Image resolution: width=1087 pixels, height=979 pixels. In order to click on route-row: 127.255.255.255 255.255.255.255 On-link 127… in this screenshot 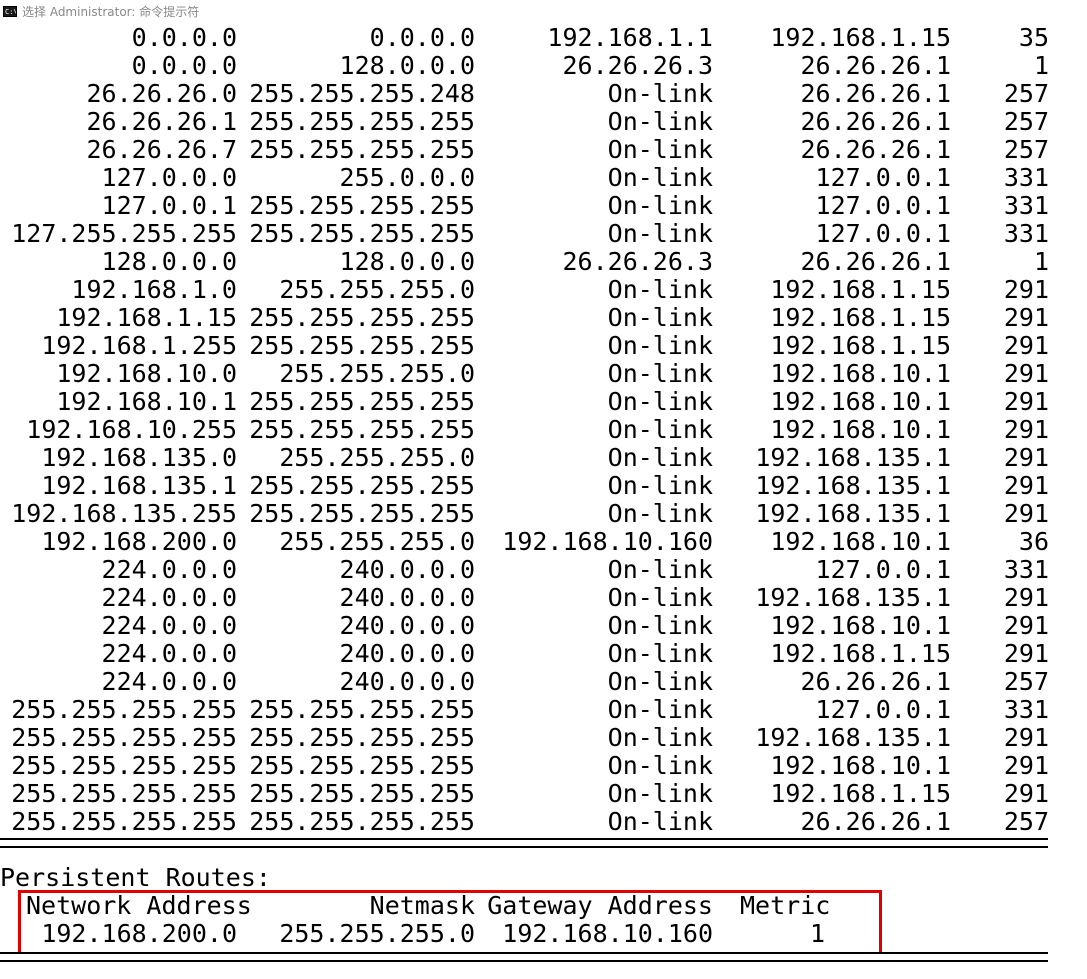, I will do `click(543, 234)`.